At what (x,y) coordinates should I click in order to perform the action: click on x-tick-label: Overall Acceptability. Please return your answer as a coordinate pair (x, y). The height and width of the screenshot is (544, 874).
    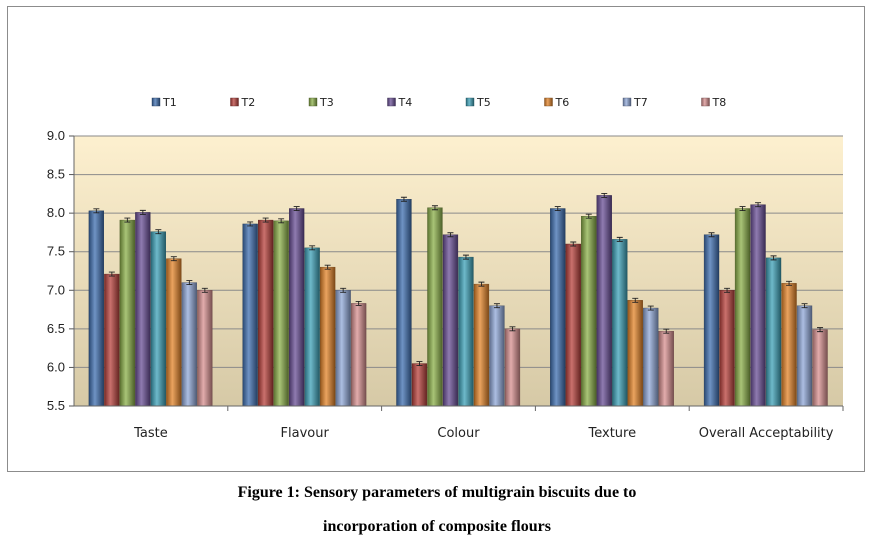
    Looking at the image, I should click on (766, 433).